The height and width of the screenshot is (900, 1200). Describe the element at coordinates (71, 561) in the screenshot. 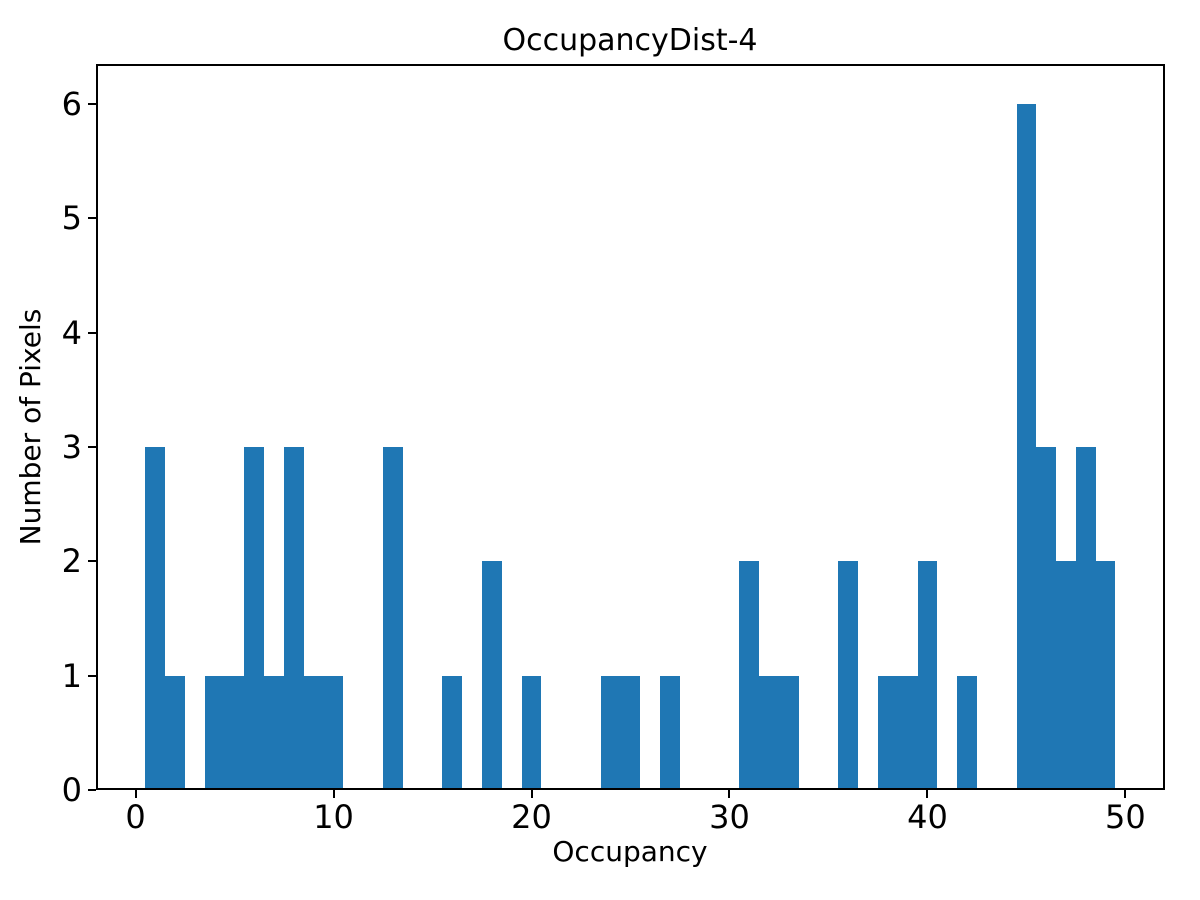

I see `y-tick-label: 2` at that location.